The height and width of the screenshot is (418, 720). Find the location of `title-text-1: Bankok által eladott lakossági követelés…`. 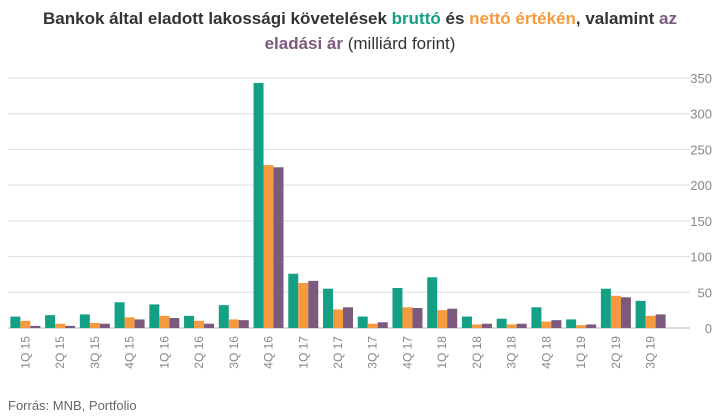

title-text-1: Bankok által eladott lakossági követelés… is located at coordinates (217, 18).